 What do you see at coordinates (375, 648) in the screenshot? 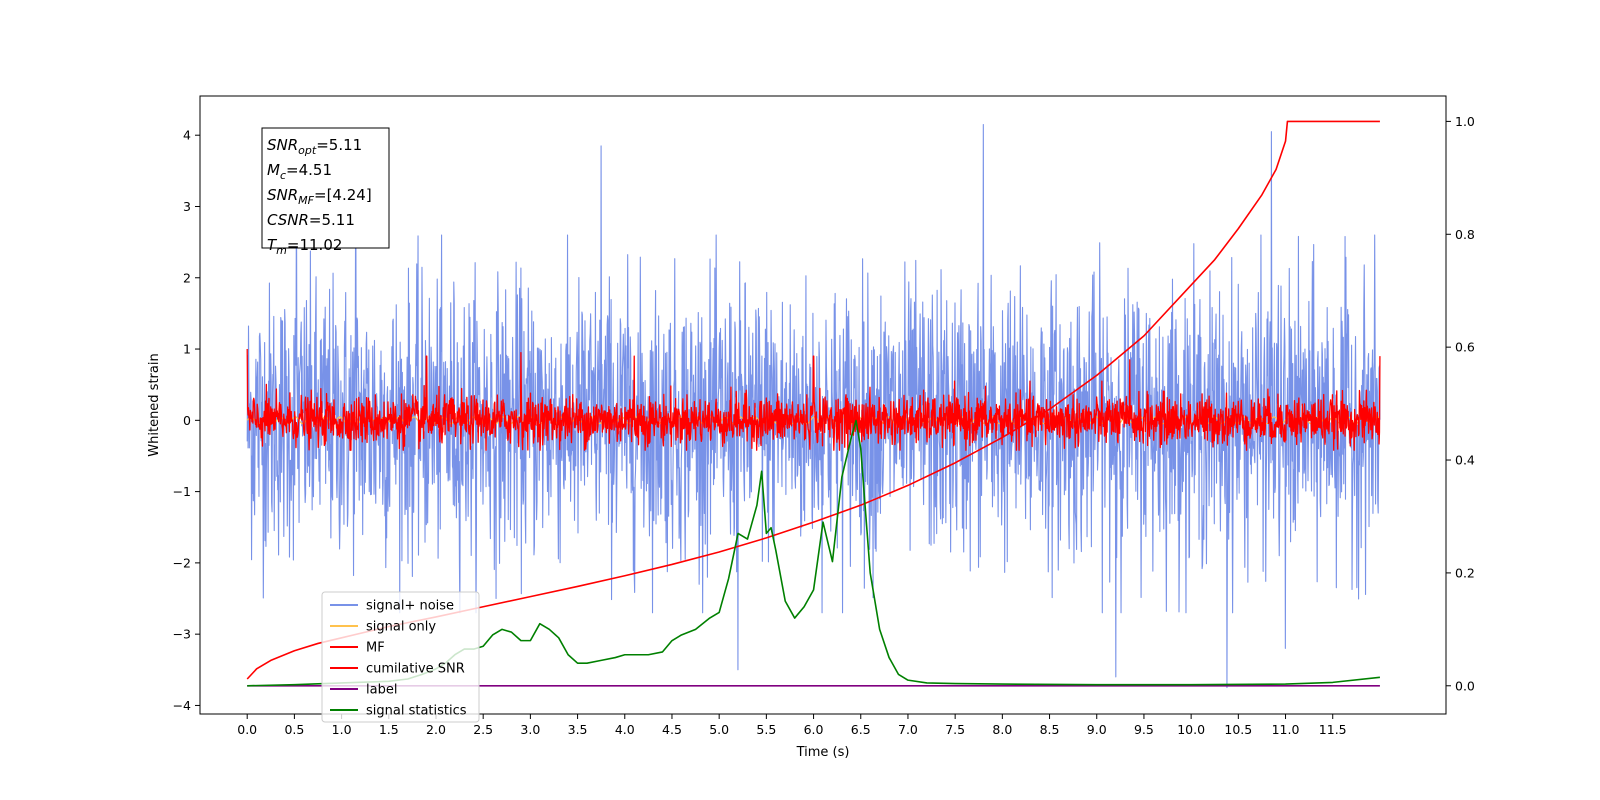
I see `legend-label: MF` at bounding box center [375, 648].